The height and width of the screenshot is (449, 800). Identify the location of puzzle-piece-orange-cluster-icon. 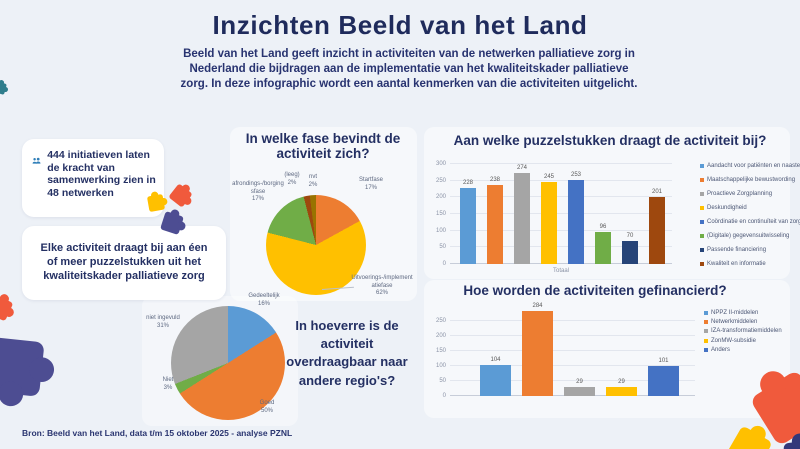
(180, 195).